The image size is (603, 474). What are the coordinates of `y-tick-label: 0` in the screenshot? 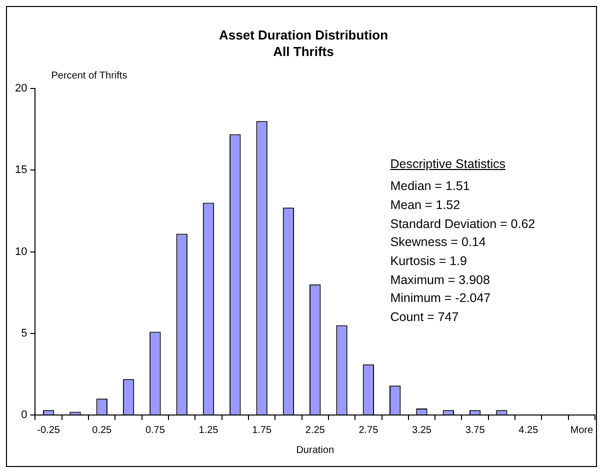 It's located at (24, 415).